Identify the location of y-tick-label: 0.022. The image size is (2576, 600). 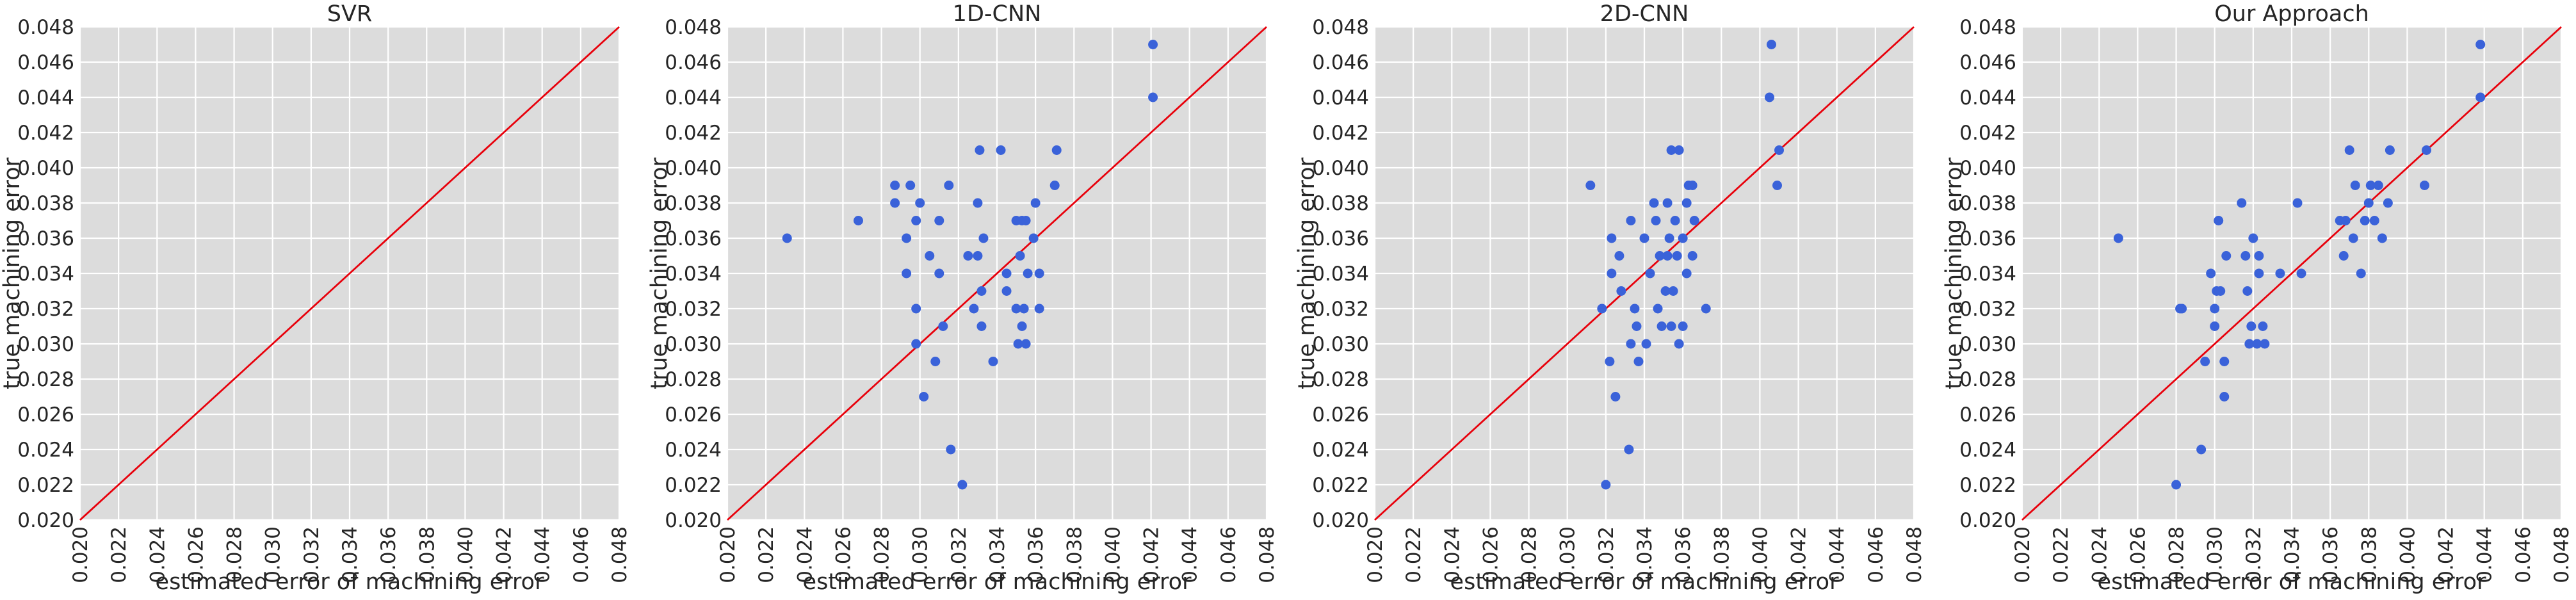
(1987, 485).